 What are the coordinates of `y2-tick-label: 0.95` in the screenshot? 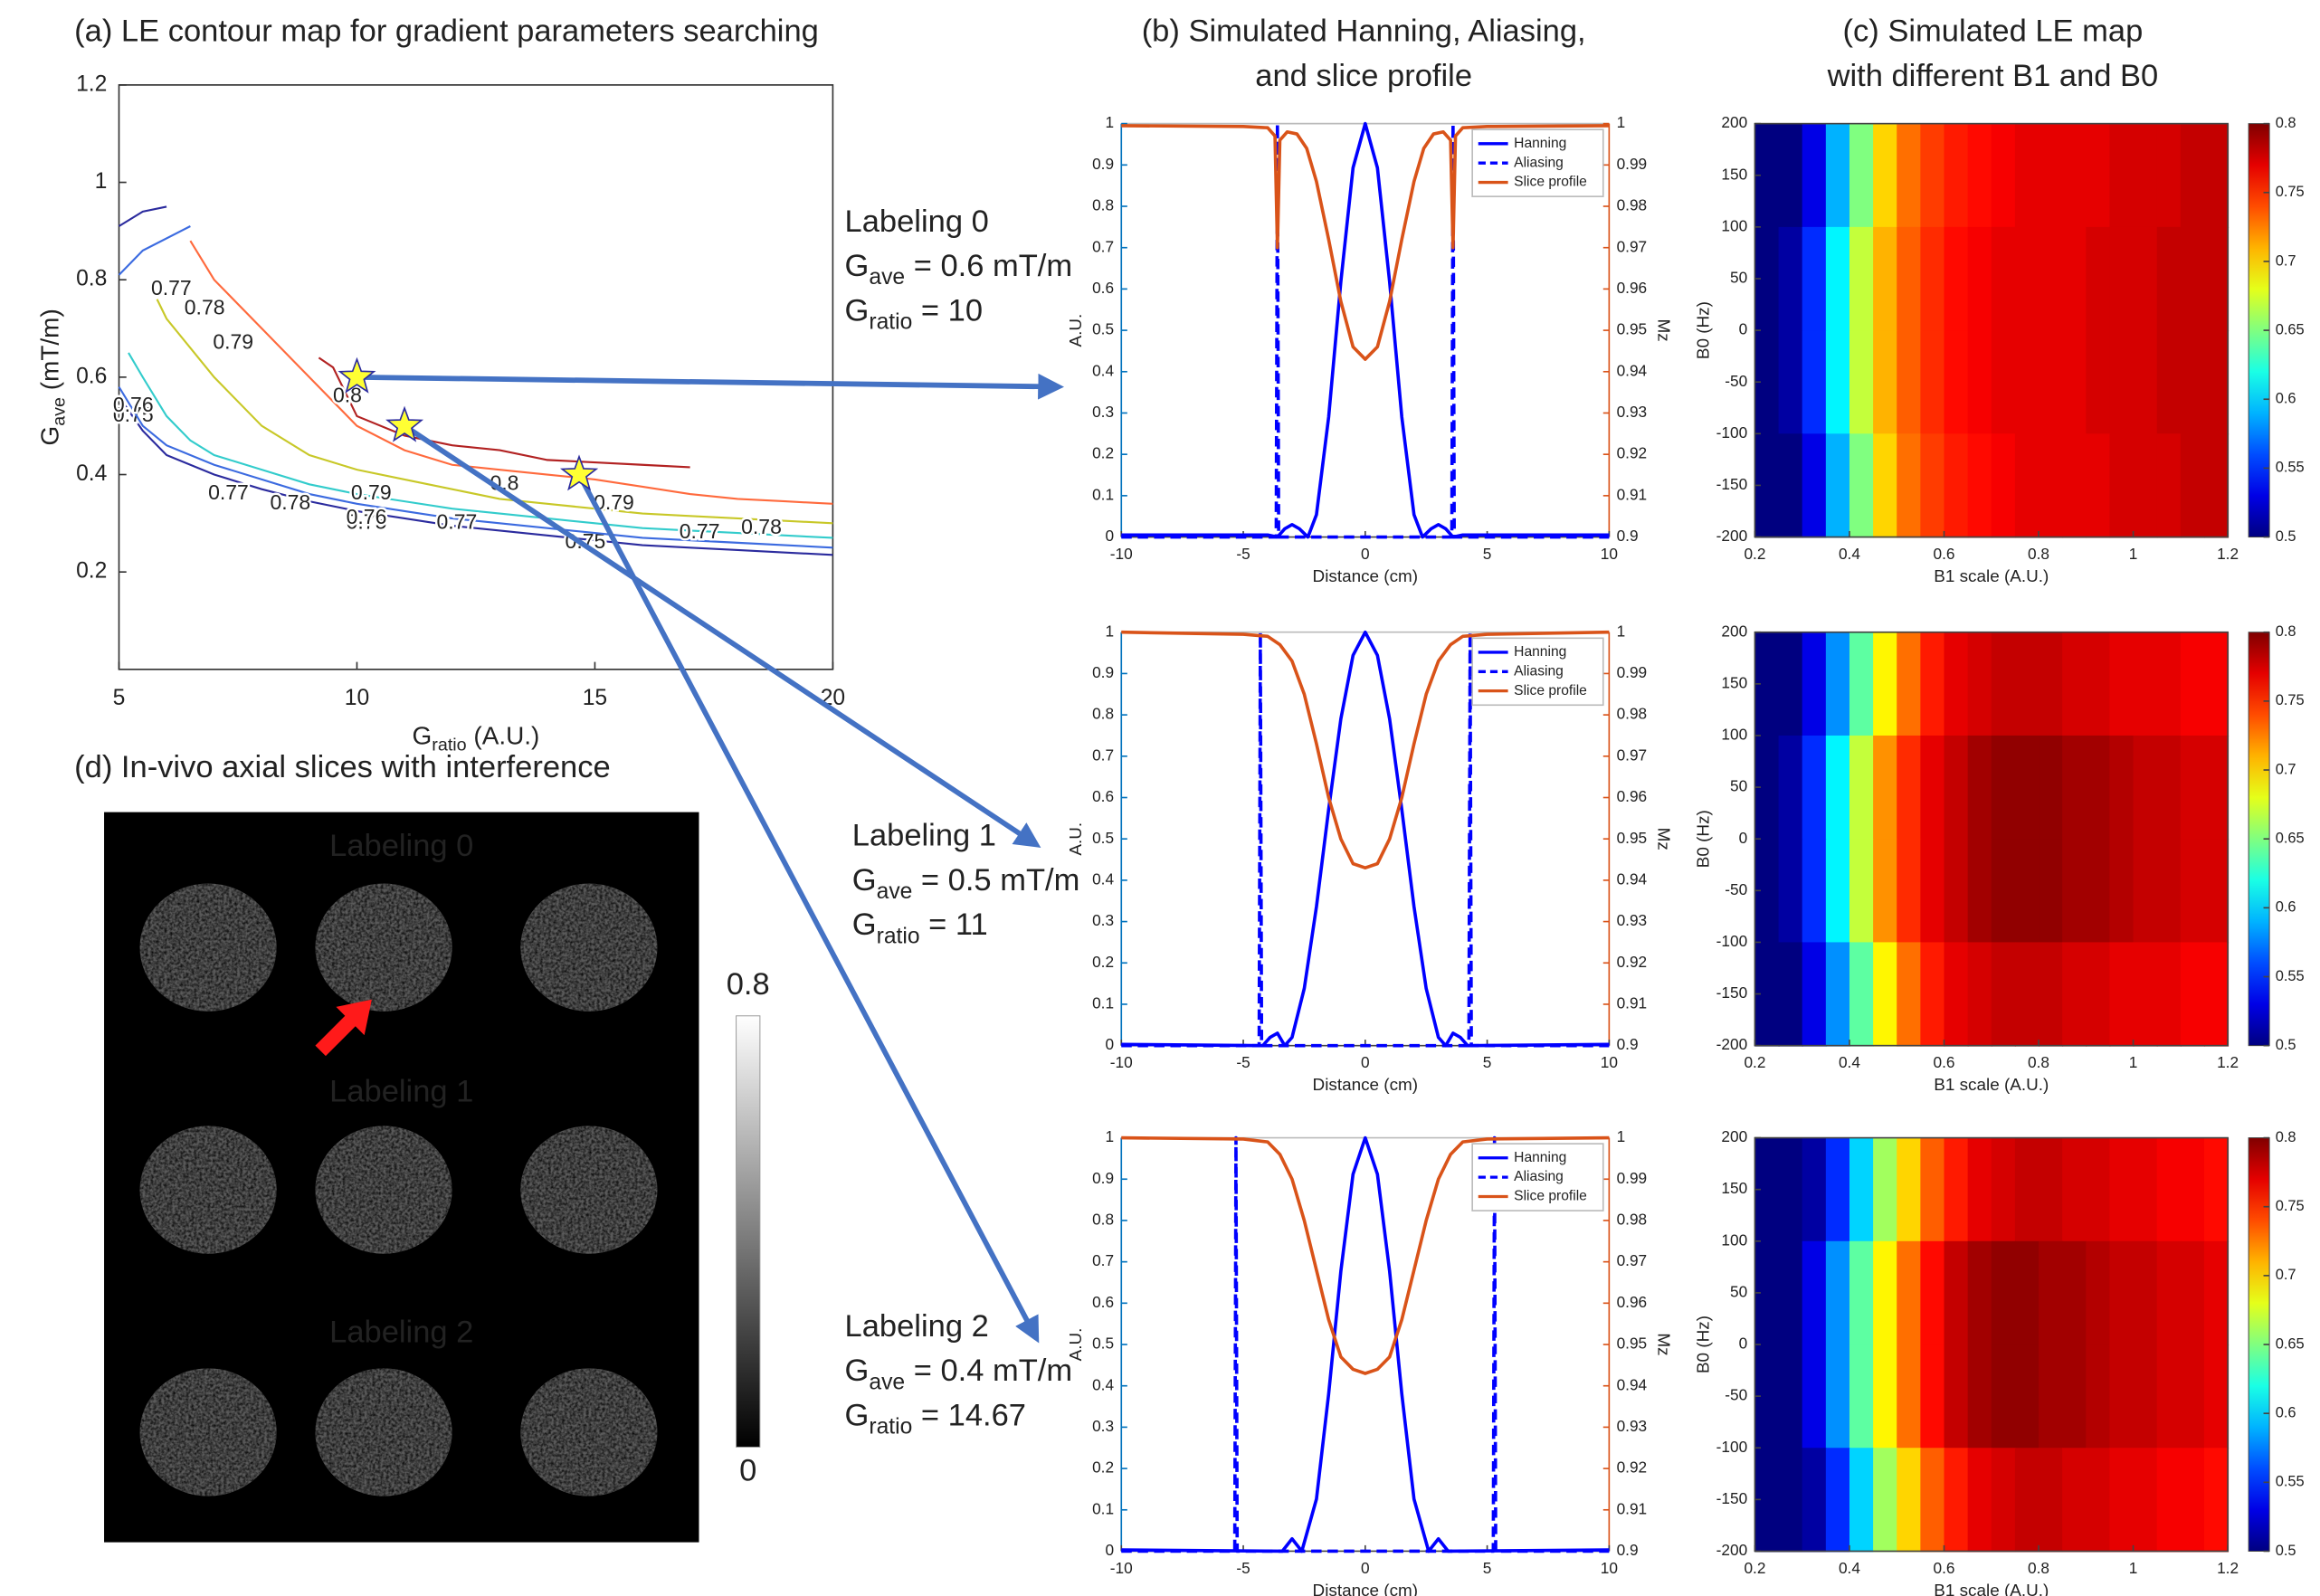 It's located at (1632, 838).